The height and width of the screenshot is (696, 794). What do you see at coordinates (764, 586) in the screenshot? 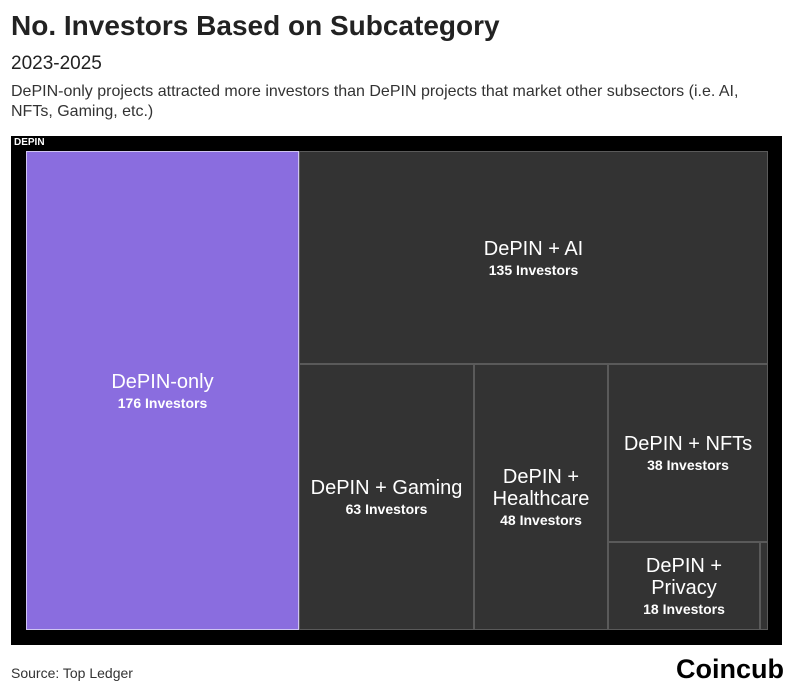
I see `treemap-cell-remainder` at bounding box center [764, 586].